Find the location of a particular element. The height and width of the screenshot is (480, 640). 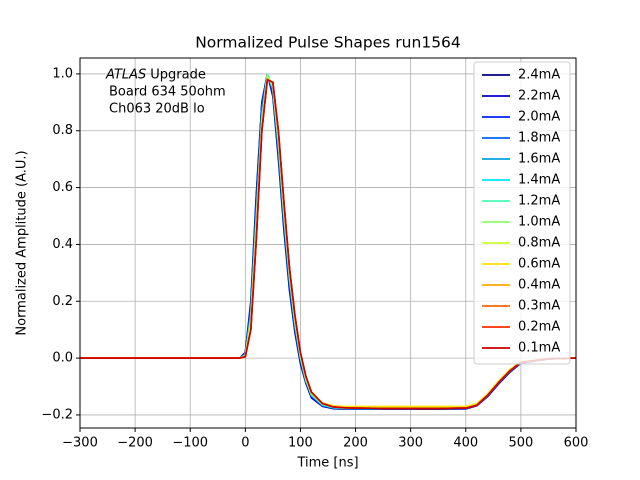

x-tick-label: 500 is located at coordinates (520, 443).